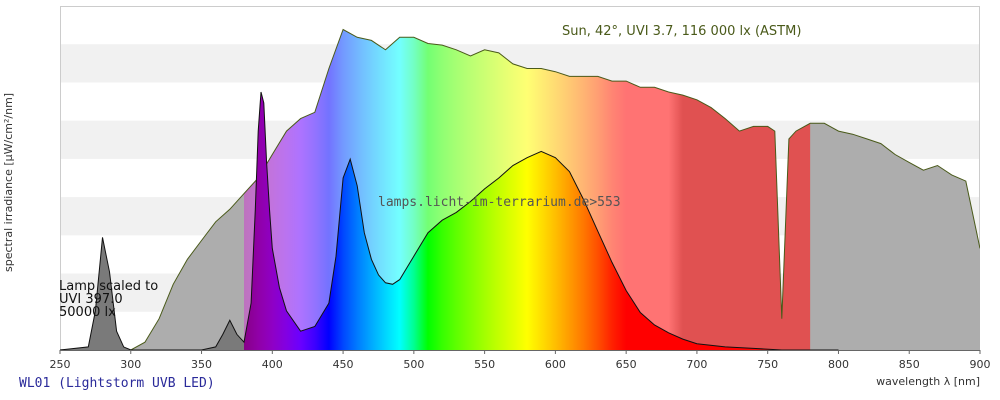 Image resolution: width=1000 pixels, height=400 pixels. Describe the element at coordinates (484, 364) in the screenshot. I see `x-tick-label: 550` at that location.